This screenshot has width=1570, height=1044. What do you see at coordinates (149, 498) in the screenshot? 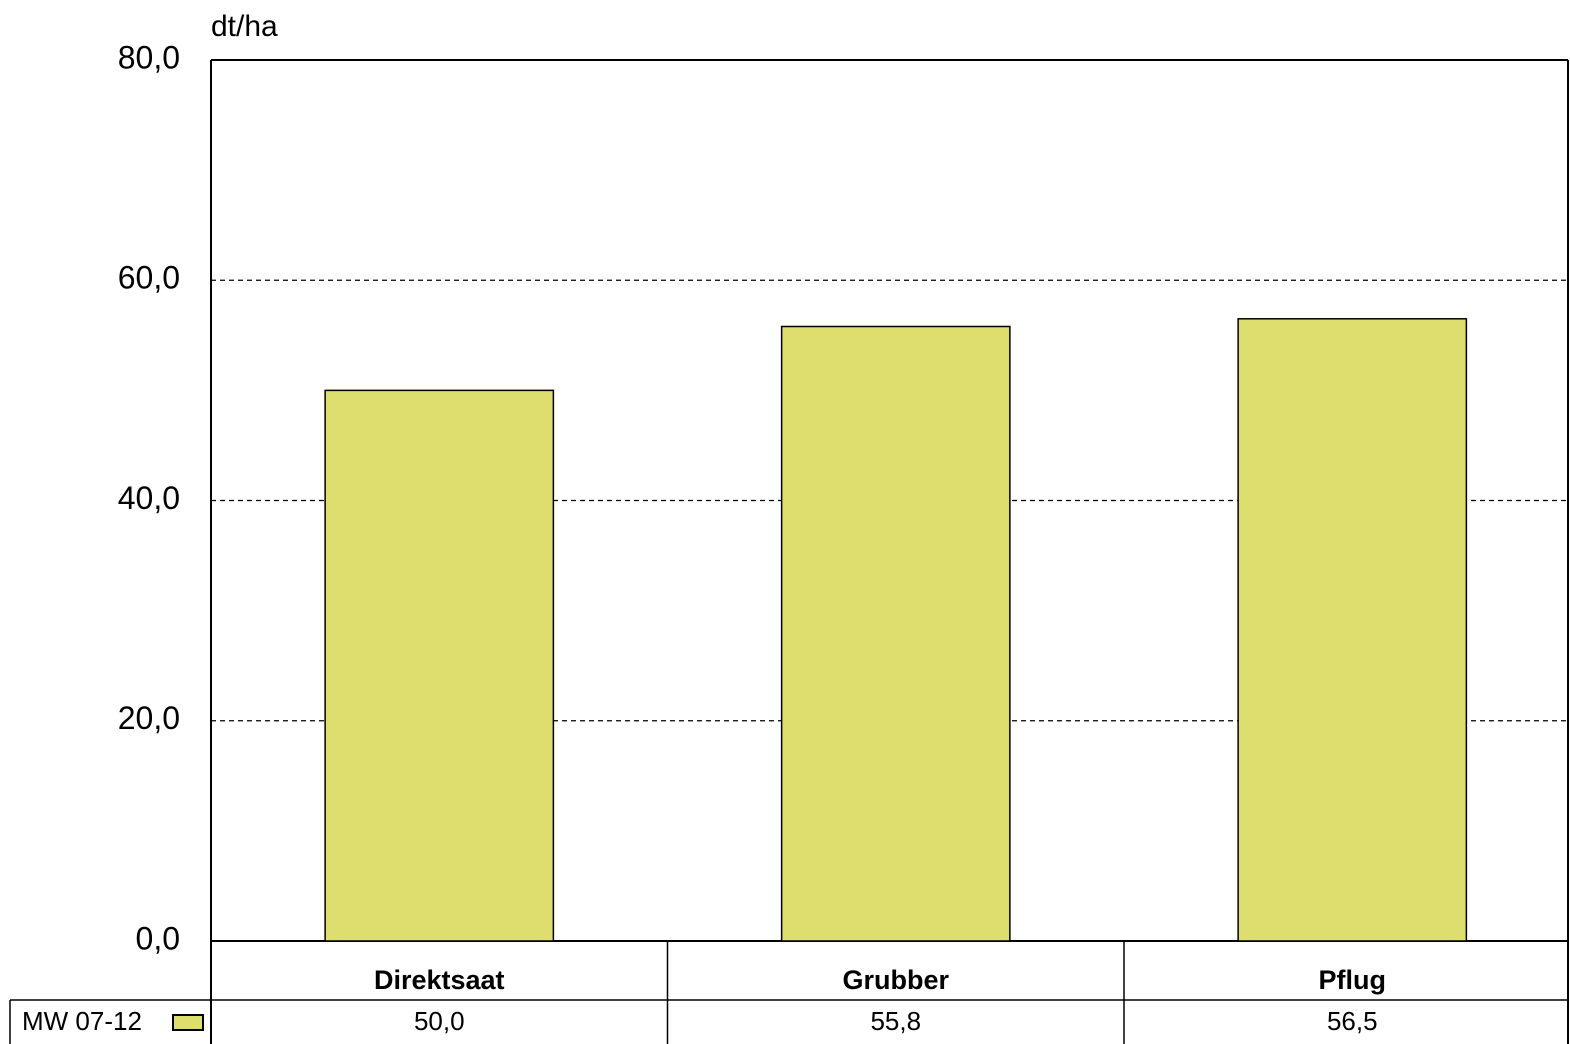
I see `y-tick-label: 40,0` at bounding box center [149, 498].